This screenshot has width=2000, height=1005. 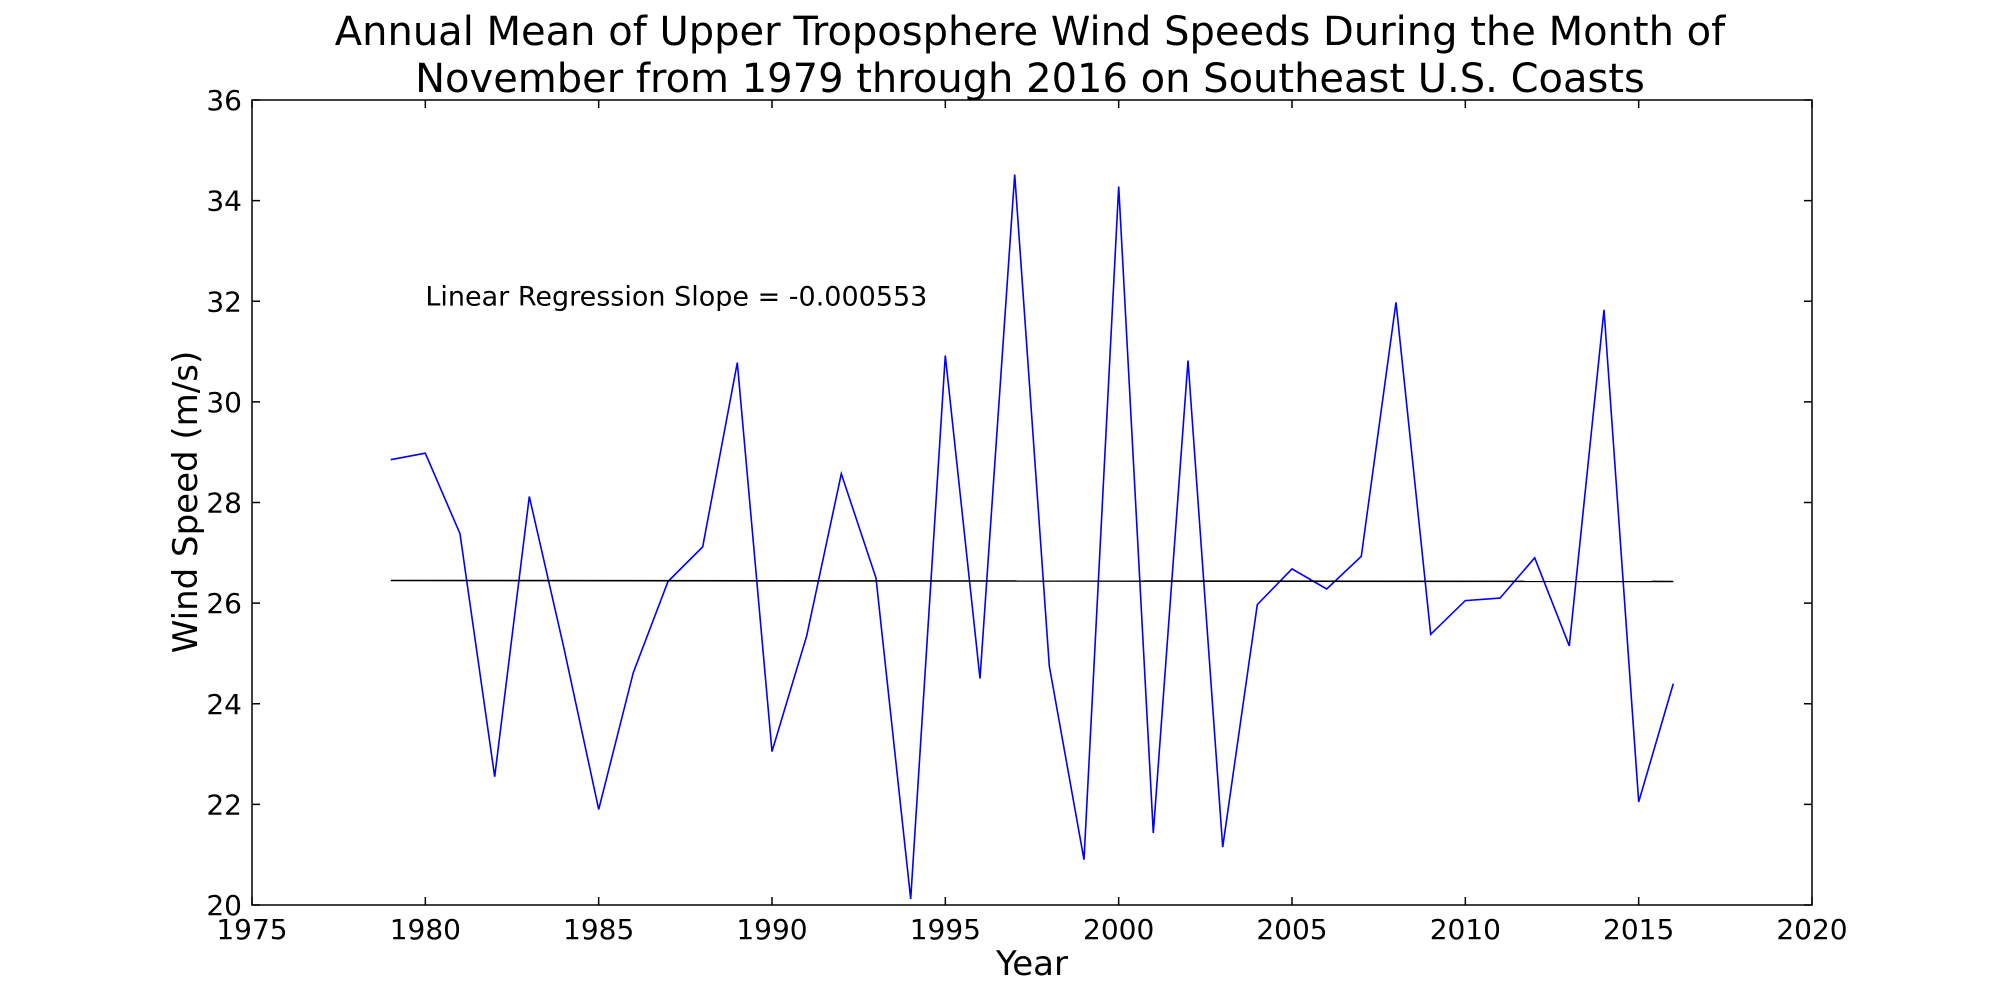 I want to click on x-tick-label: 1995, so click(x=945, y=929).